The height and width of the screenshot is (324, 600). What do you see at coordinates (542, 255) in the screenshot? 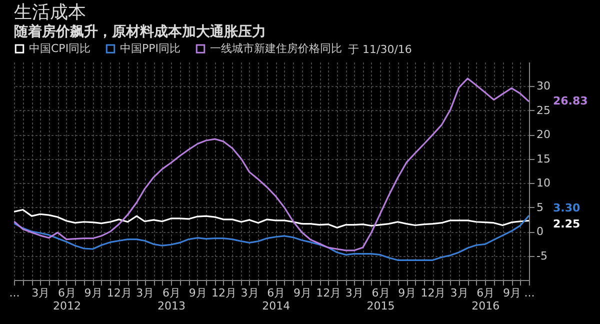
I see `y-tick-label: -5` at bounding box center [542, 255].